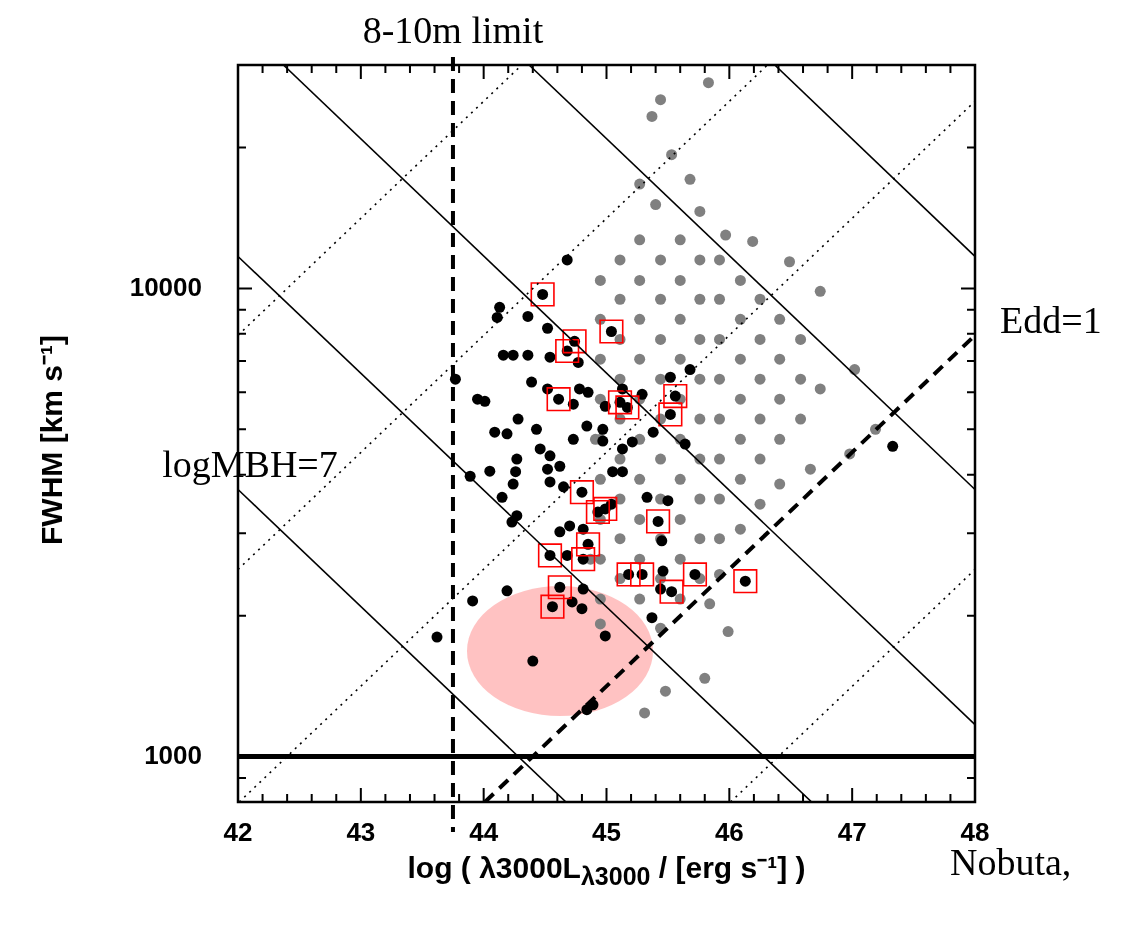  Describe the element at coordinates (165, 286) in the screenshot. I see `y-tick-label: 10000` at that location.